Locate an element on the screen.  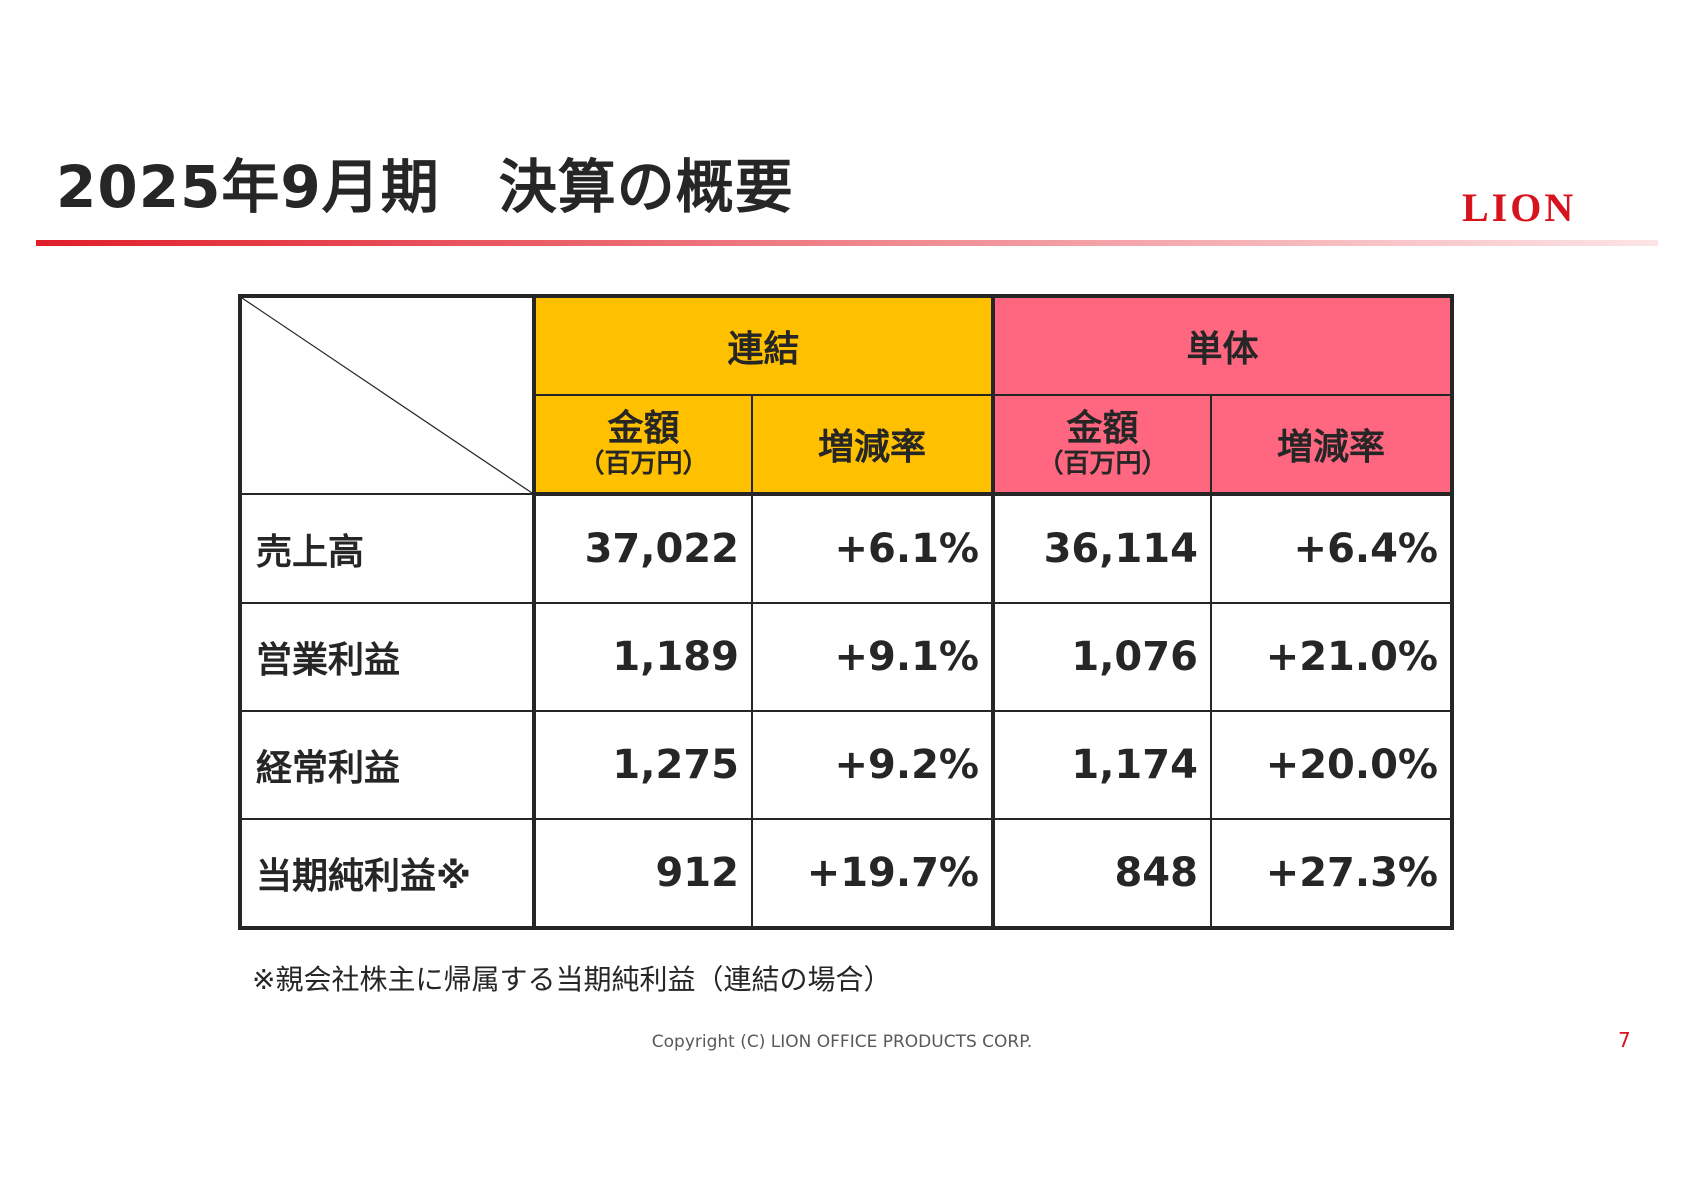
standalone-change-cell: +27.3% is located at coordinates (1331, 873).